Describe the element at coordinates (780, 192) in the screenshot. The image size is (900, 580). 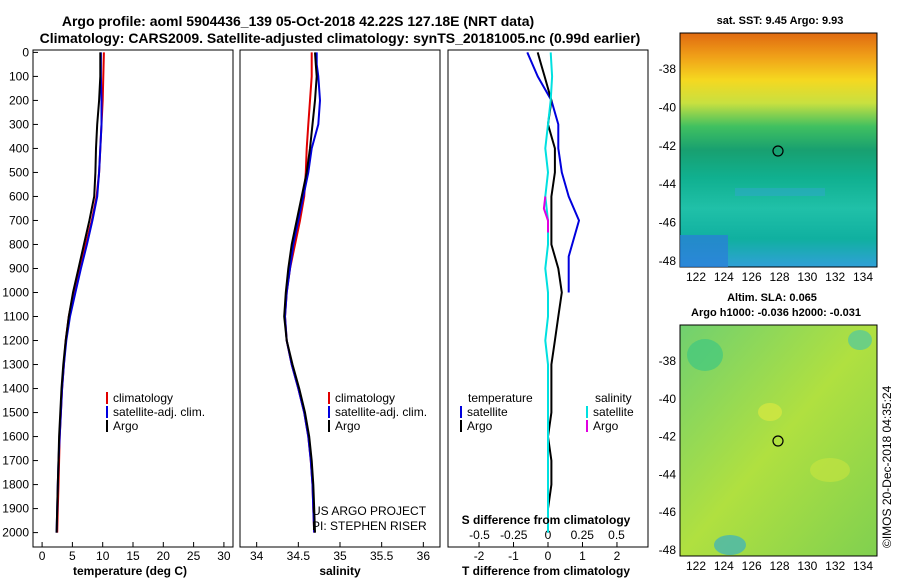
I see `sst-cool-band` at that location.